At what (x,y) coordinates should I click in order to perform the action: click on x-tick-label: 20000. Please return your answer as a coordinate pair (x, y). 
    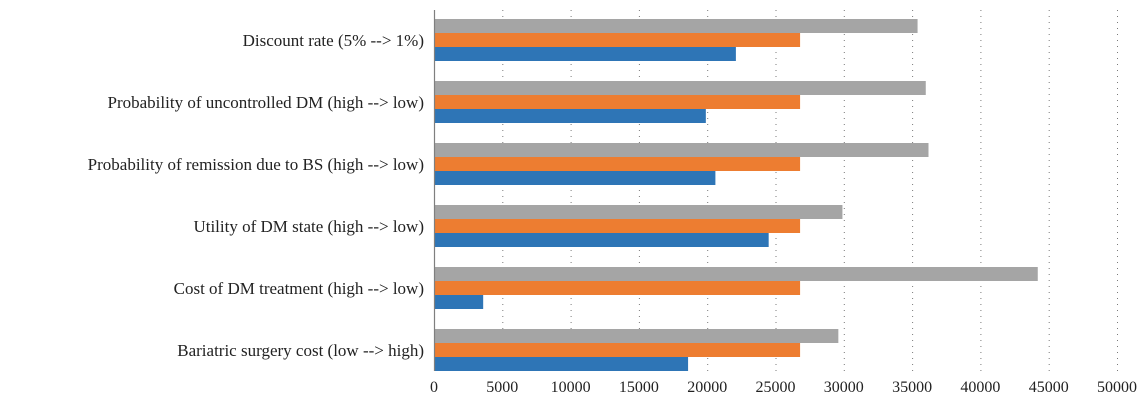
    Looking at the image, I should click on (707, 387).